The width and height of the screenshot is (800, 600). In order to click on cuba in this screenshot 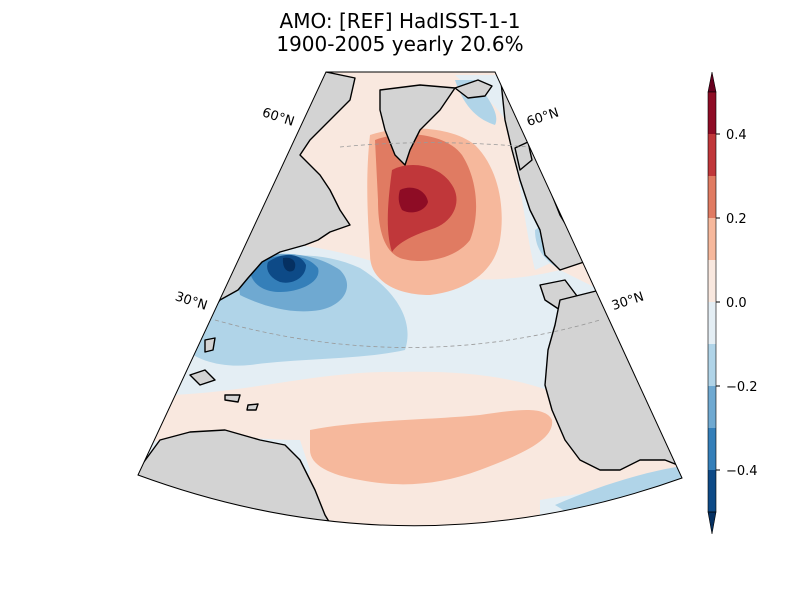, I will do `click(202, 377)`.